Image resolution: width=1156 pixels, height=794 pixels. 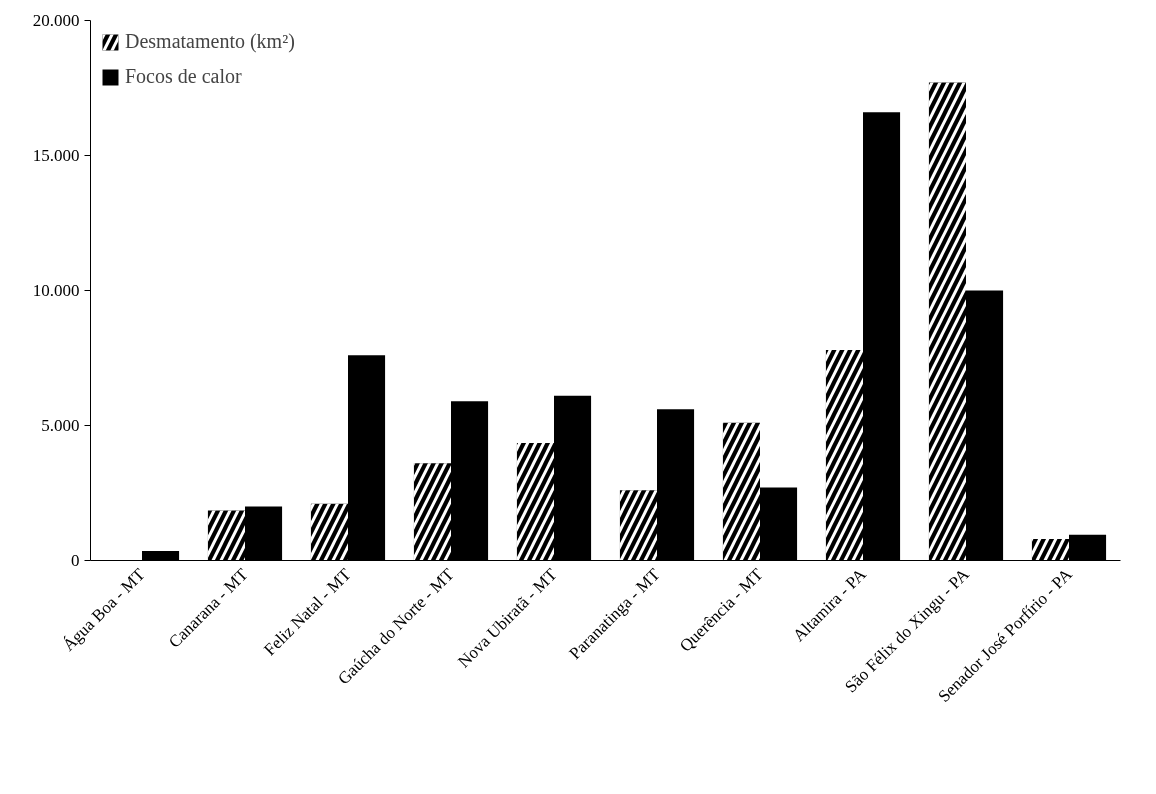 What do you see at coordinates (183, 76) in the screenshot?
I see `legend-label: Focos de calor` at bounding box center [183, 76].